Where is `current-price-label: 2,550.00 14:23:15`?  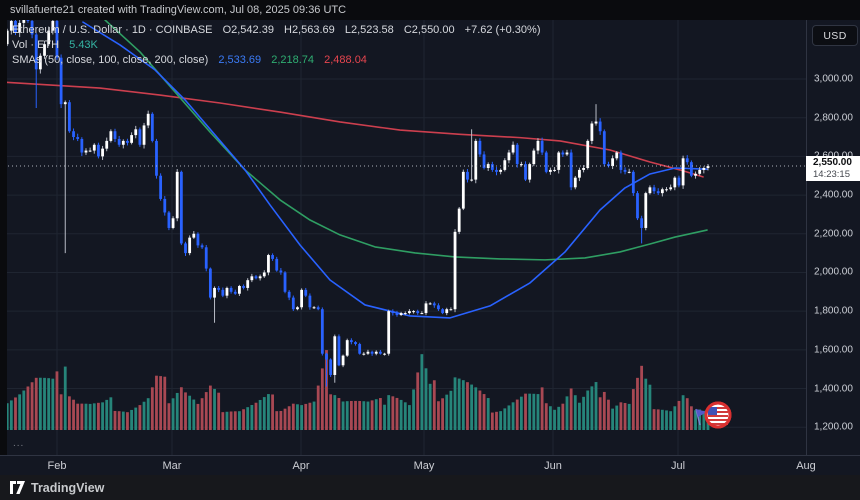
current-price-label: 2,550.00 14:23:15 is located at coordinates (833, 168).